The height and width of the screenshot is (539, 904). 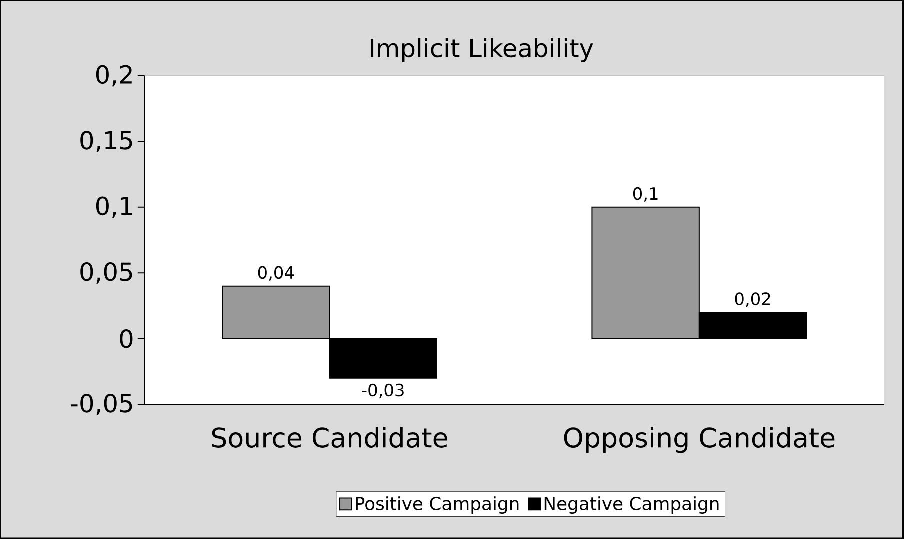 I want to click on data-label: 0,1, so click(x=645, y=194).